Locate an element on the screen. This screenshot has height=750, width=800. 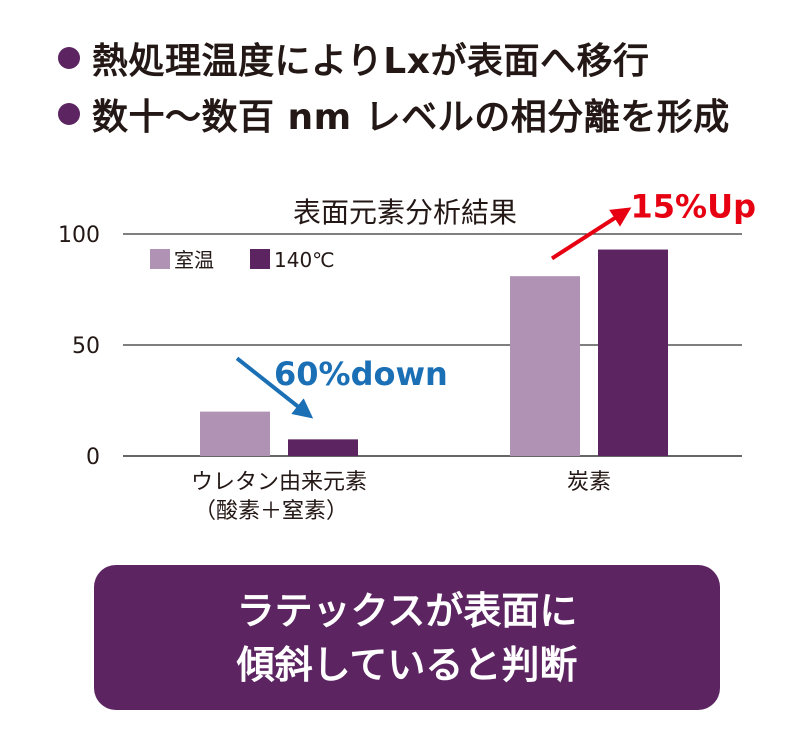
bullet-list: 熱処理温度によりLxが表面へ移行 数十〜数百 nm レベルの相分離を形成 is located at coordinates (394, 86).